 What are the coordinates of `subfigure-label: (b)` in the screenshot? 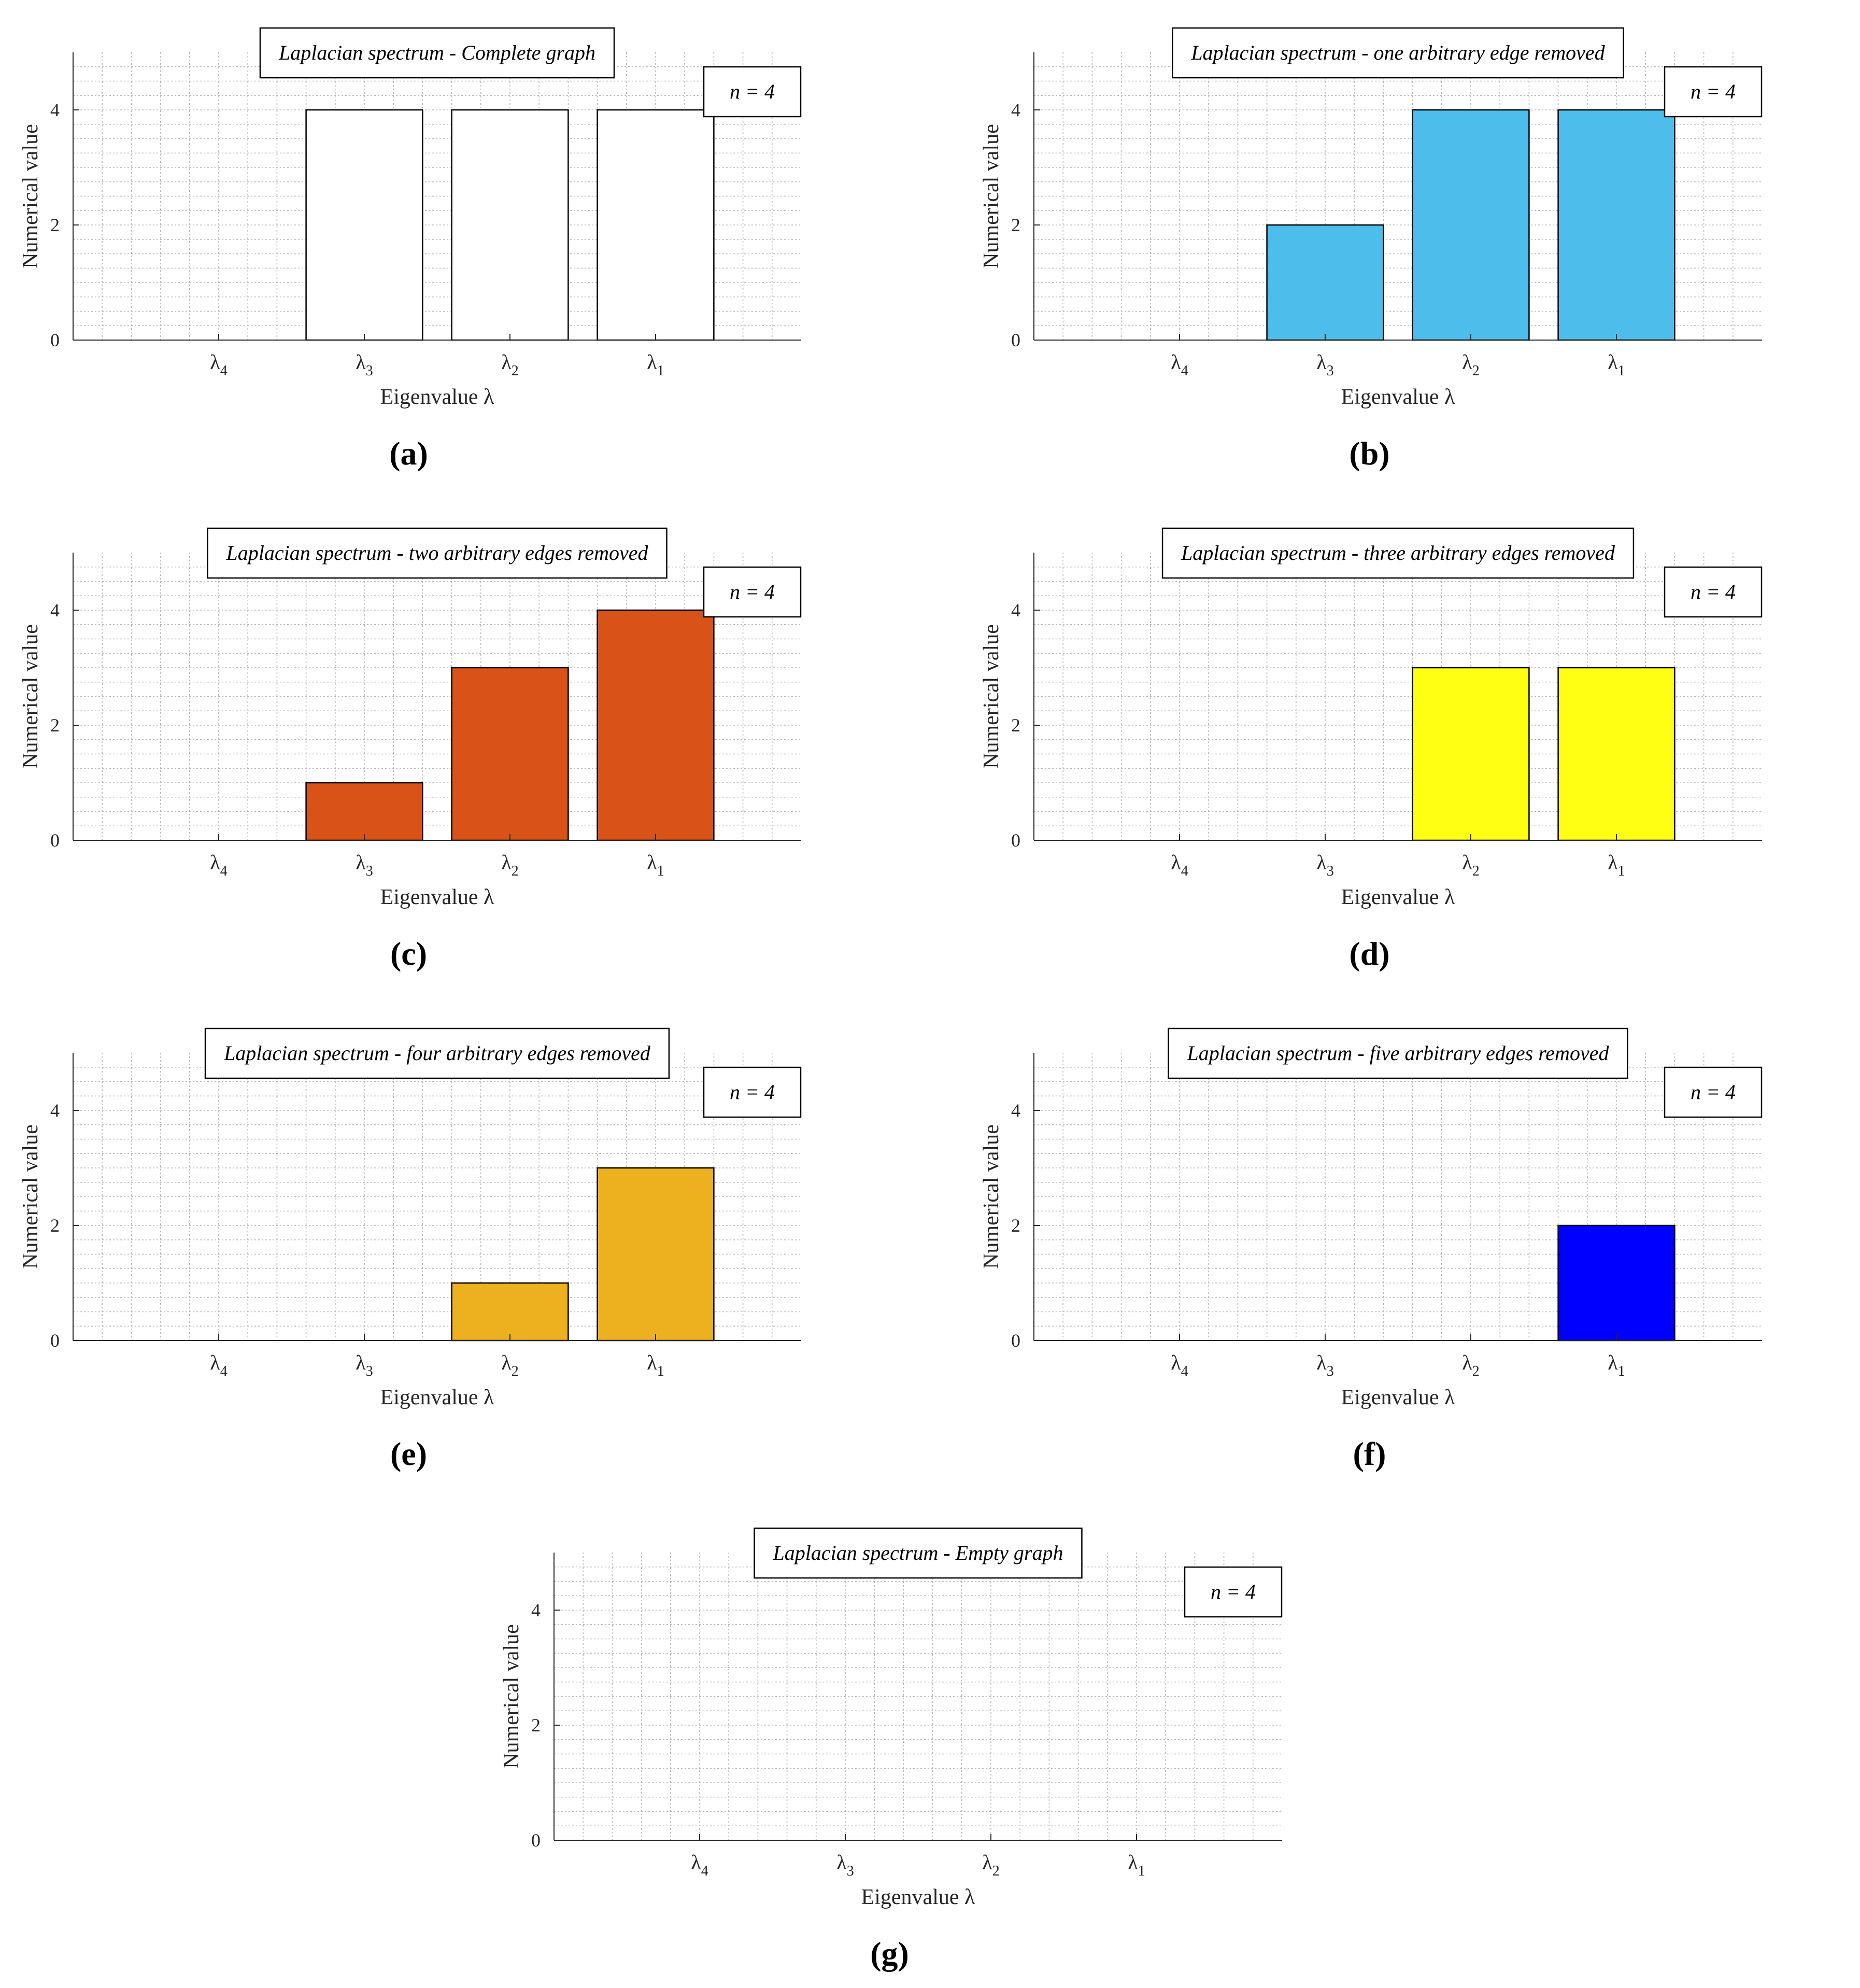 It's located at (1369, 453).